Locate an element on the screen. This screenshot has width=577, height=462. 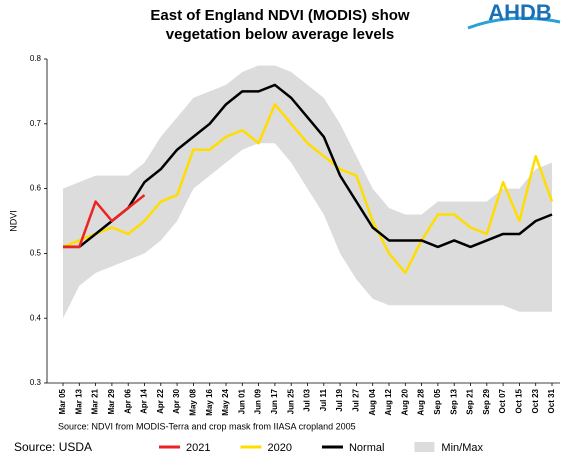
x-tick-label: Sep 21 is located at coordinates (470, 401).